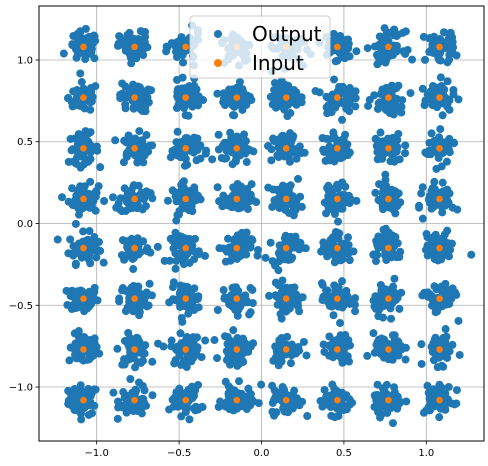 The height and width of the screenshot is (466, 488). Describe the element at coordinates (218, 63) in the screenshot. I see `legend-marker-input` at that location.